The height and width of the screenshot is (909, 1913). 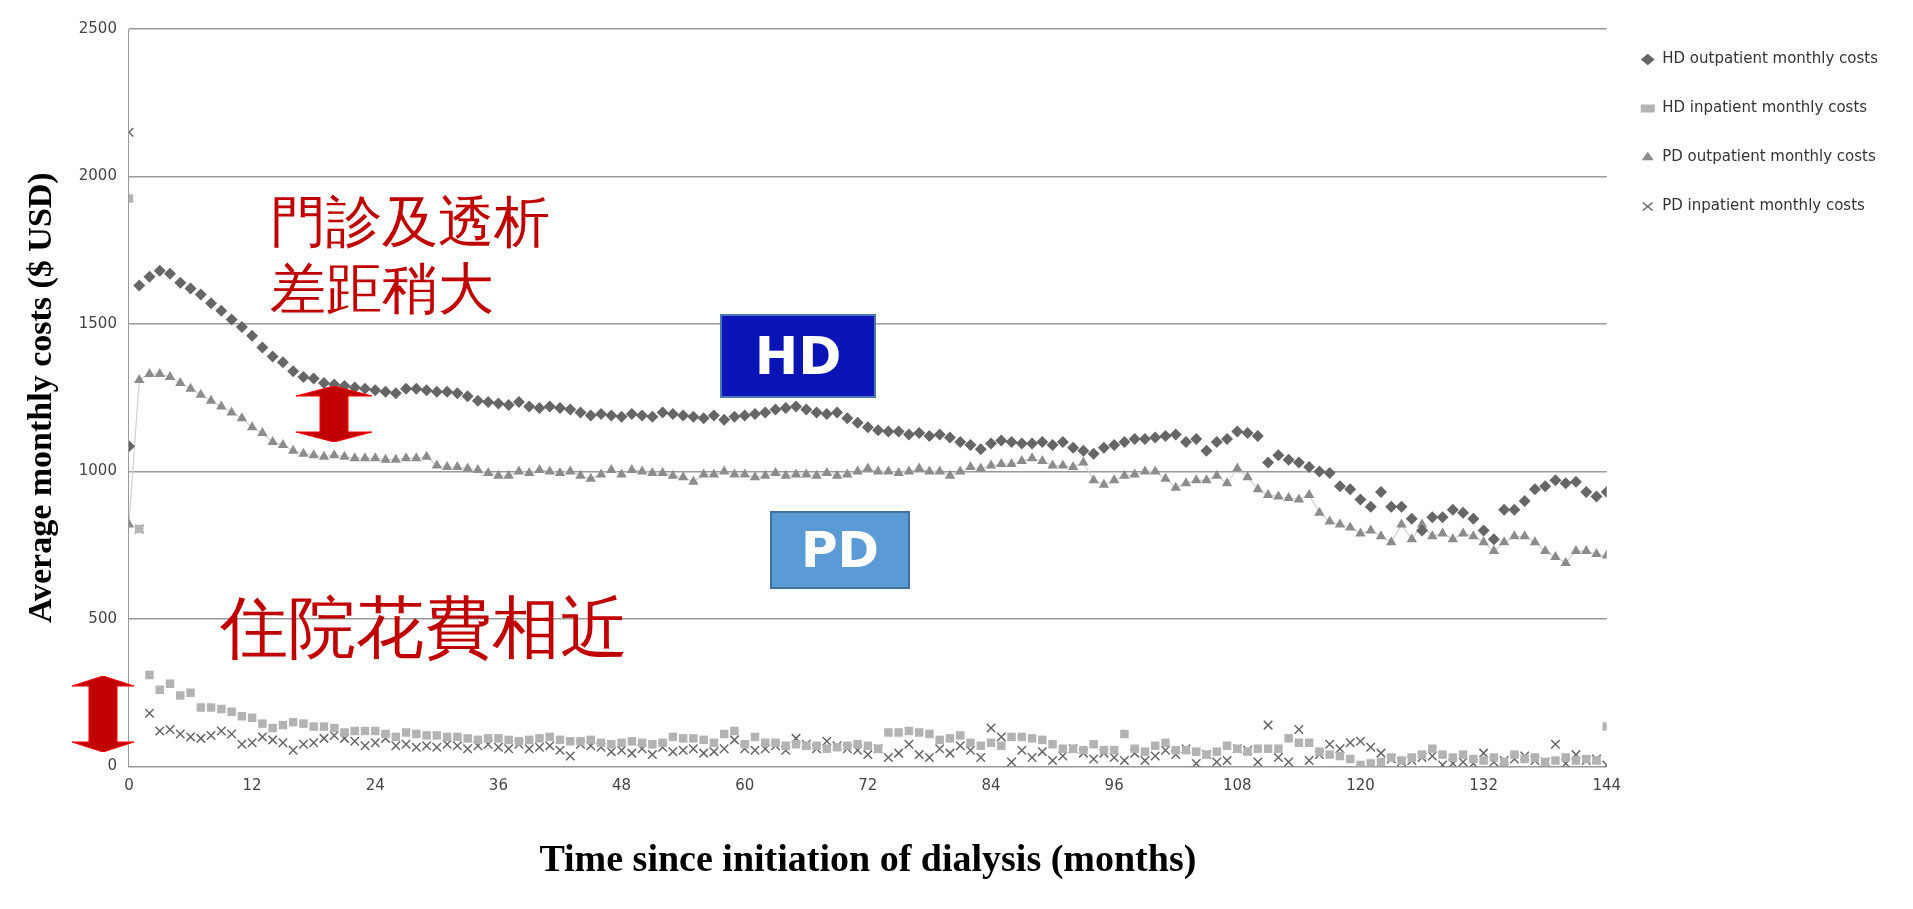 I want to click on y-tick-label: 500, so click(x=102, y=617).